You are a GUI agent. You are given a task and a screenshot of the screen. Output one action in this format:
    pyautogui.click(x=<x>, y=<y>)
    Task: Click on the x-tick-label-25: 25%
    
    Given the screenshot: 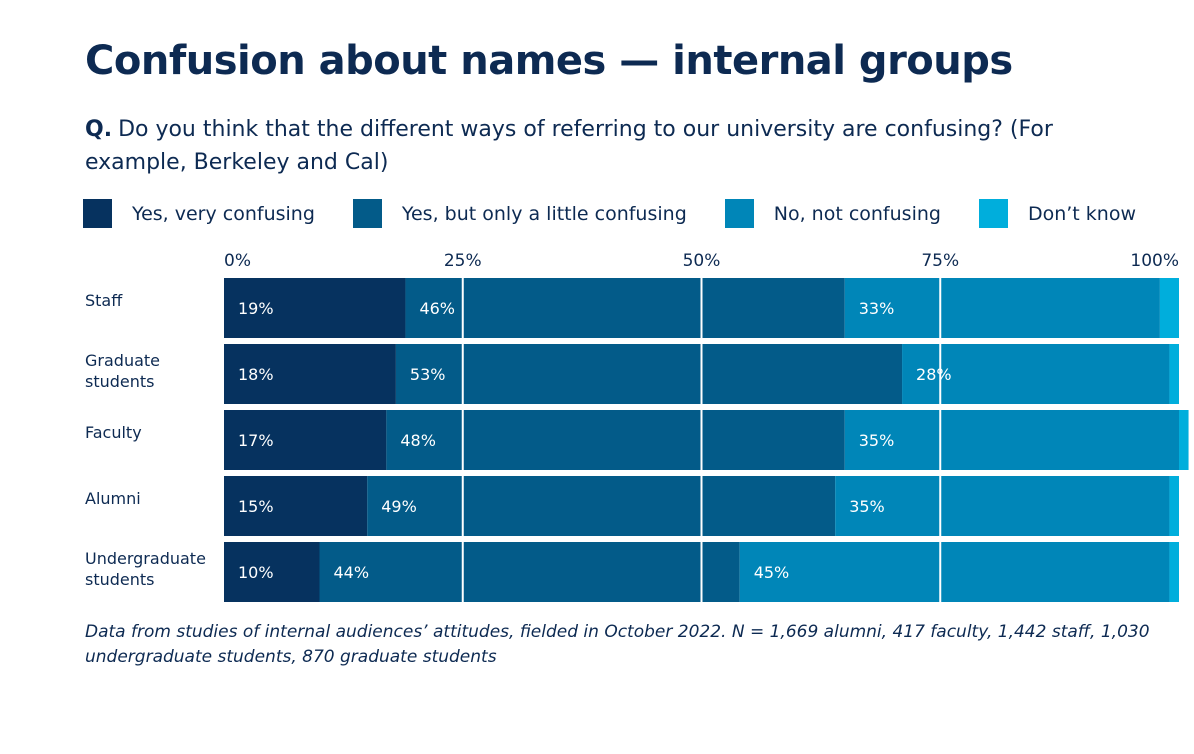 What is the action you would take?
    pyautogui.click(x=463, y=261)
    